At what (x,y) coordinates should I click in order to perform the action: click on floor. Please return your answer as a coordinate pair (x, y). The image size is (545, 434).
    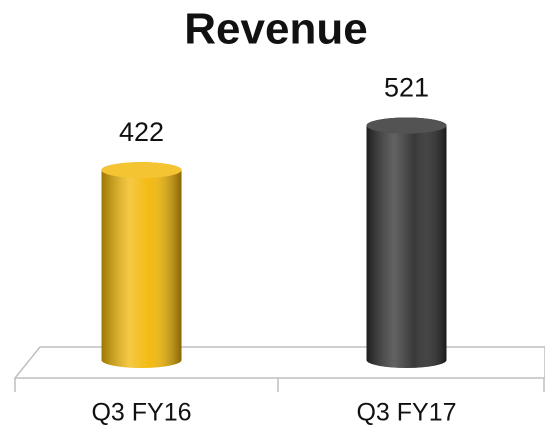
    Looking at the image, I should click on (279, 369).